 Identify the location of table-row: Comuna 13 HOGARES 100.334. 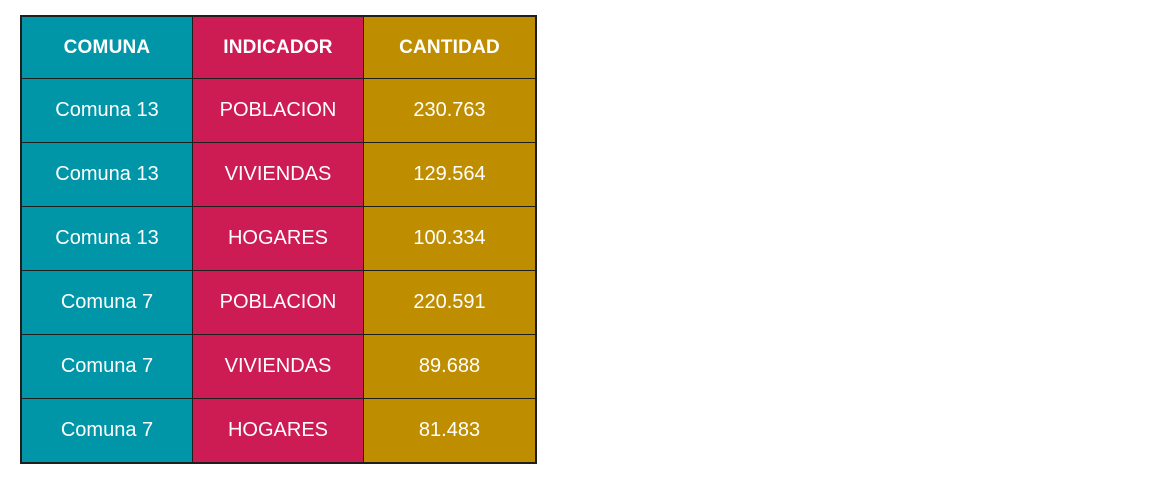
(278, 238).